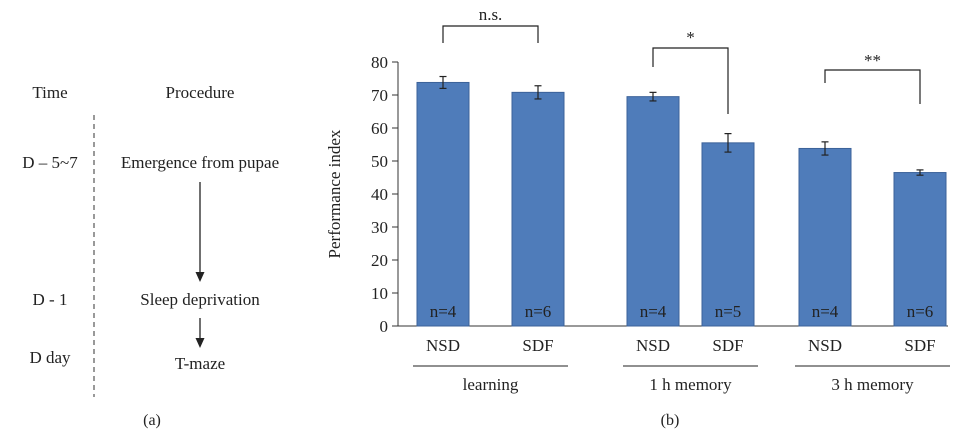  What do you see at coordinates (728, 311) in the screenshot?
I see `sample-size-label: n=5` at bounding box center [728, 311].